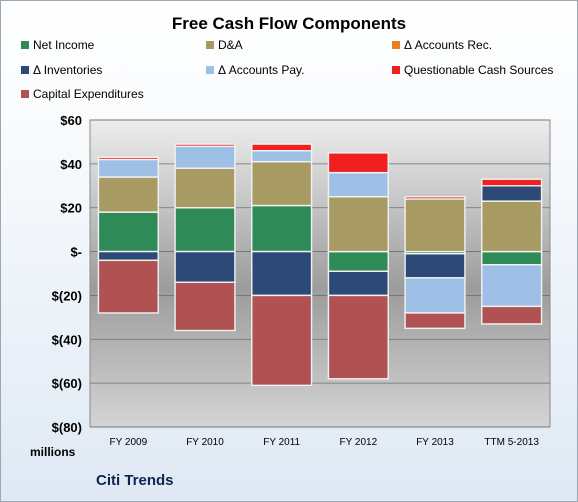  Describe the element at coordinates (67, 427) in the screenshot. I see `y-tick-label: $(80)` at that location.